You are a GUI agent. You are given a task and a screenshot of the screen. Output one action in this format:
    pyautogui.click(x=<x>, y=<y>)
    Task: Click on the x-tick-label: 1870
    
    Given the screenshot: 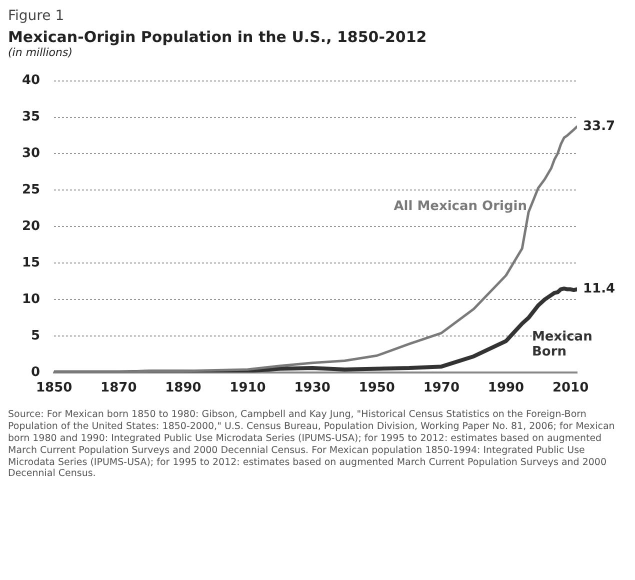 What is the action you would take?
    pyautogui.click(x=118, y=388)
    